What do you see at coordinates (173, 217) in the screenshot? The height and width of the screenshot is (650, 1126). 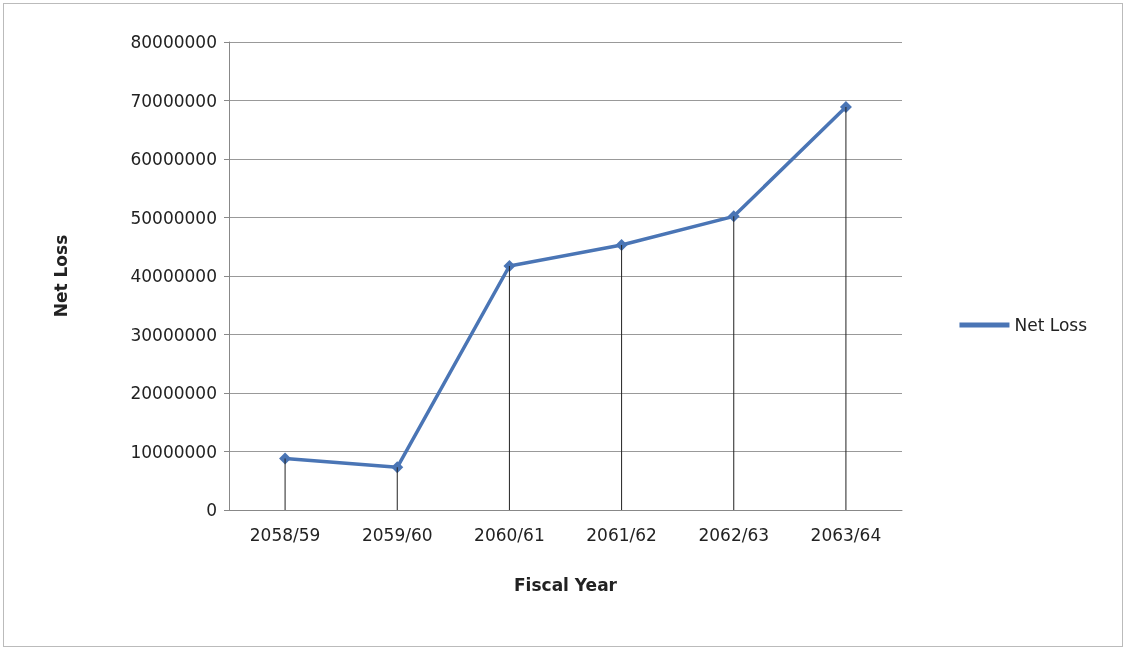 I see `y-tick-label: 50000000` at bounding box center [173, 217].